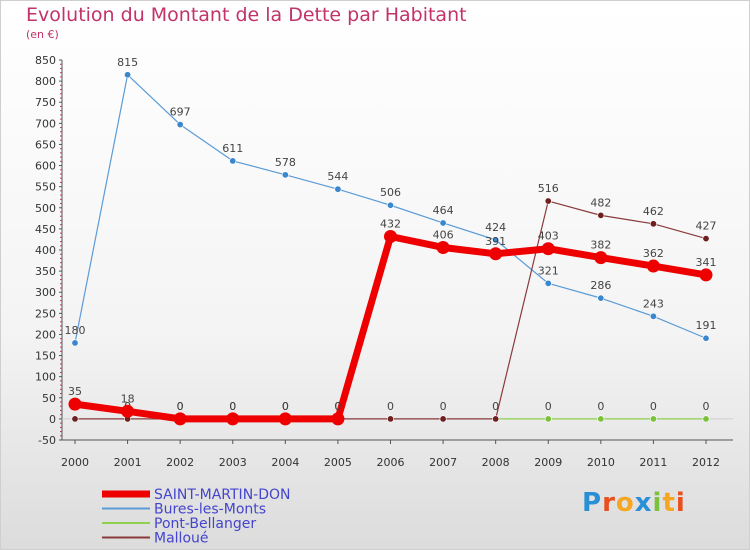 The width and height of the screenshot is (750, 550). What do you see at coordinates (45, 60) in the screenshot?
I see `y-tick-label: 850` at bounding box center [45, 60].